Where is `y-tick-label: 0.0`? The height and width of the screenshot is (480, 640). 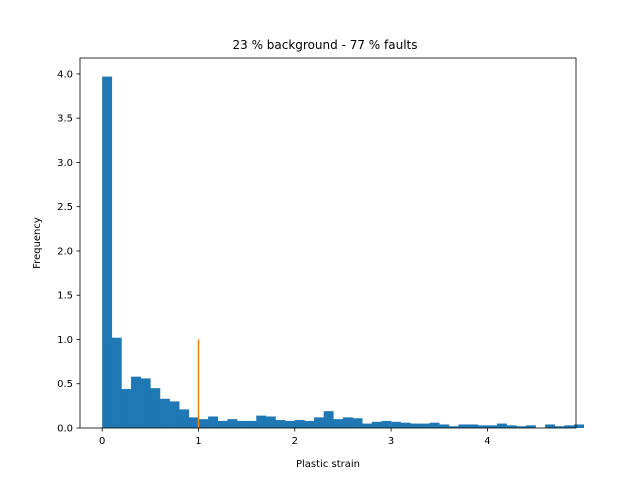
y-tick-label: 0.0 is located at coordinates (65, 429).